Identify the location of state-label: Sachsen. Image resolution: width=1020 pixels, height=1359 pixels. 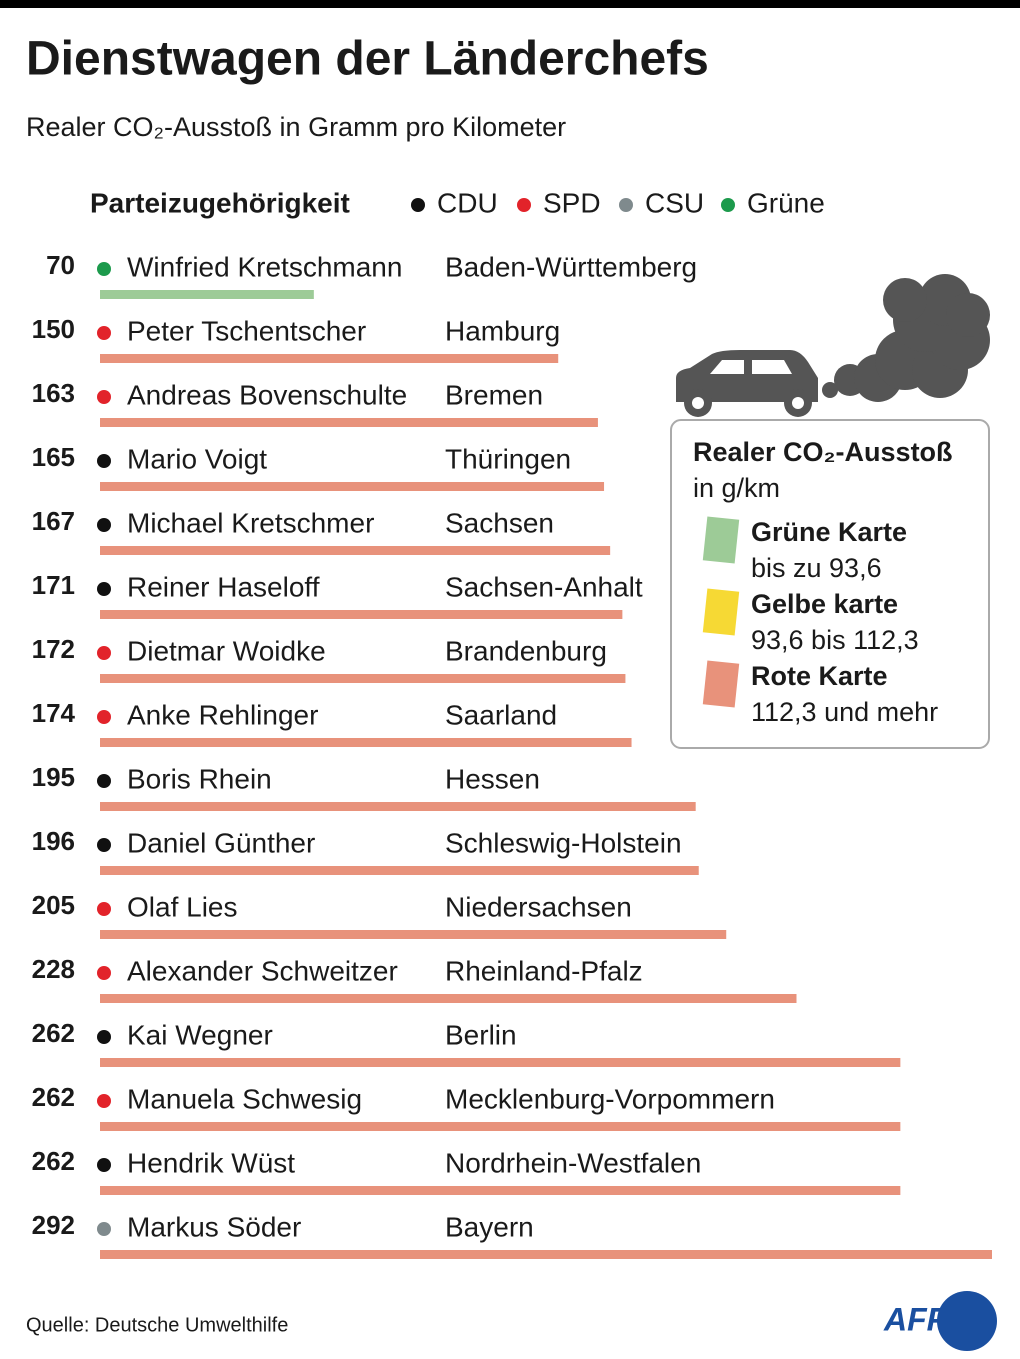
(499, 522).